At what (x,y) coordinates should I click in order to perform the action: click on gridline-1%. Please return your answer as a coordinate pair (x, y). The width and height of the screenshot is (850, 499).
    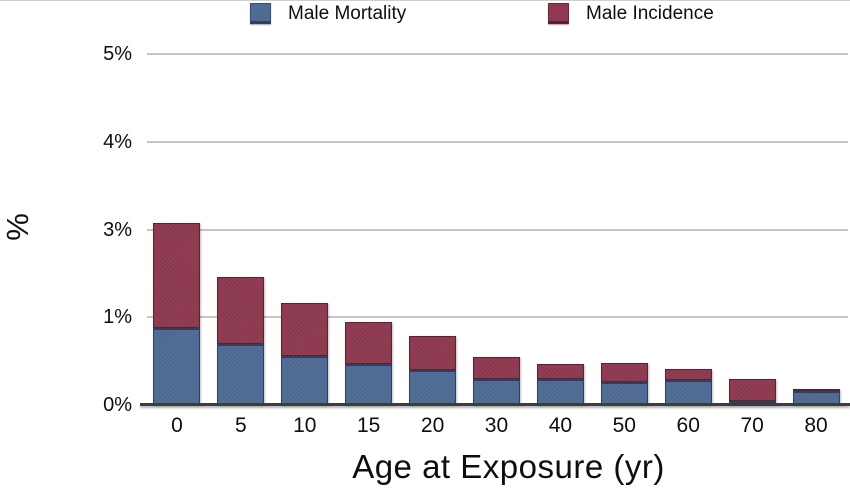
    Looking at the image, I should click on (497, 317).